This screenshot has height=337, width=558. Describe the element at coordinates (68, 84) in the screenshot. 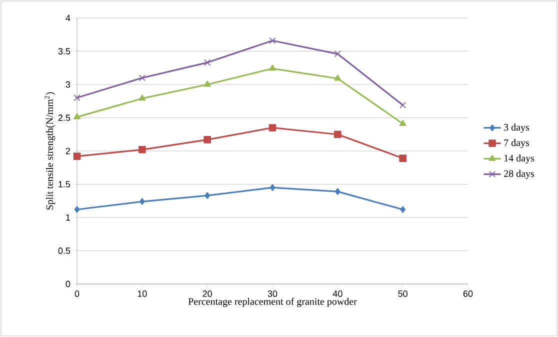

I see `y-tick-label: 3` at that location.